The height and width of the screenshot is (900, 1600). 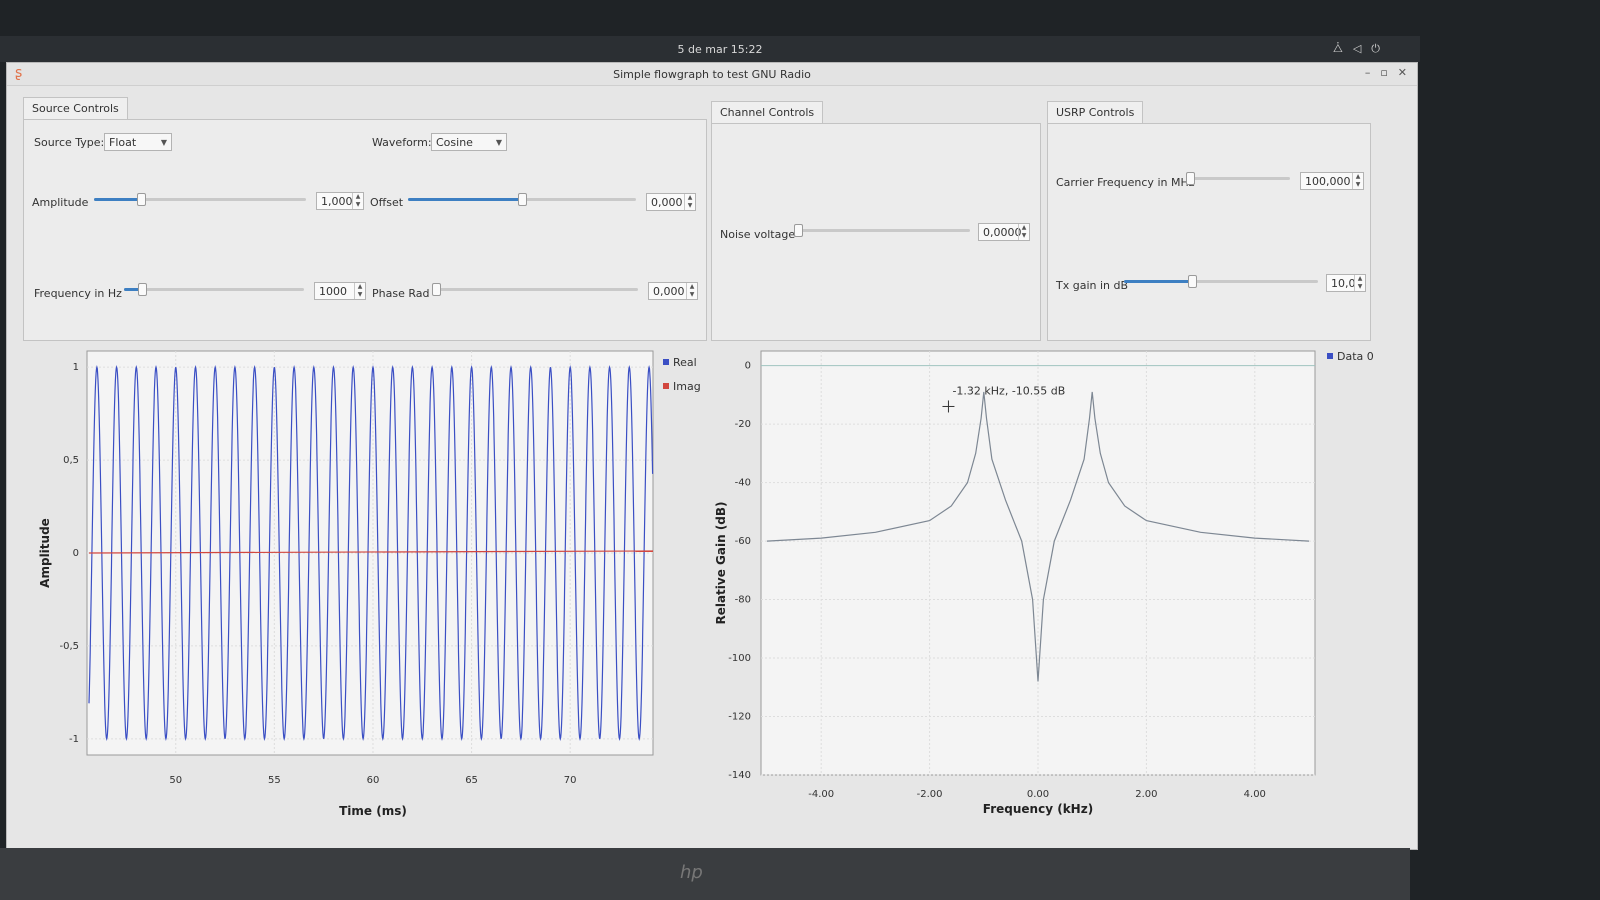 What do you see at coordinates (74, 739) in the screenshot?
I see `y-tick-label: -1` at bounding box center [74, 739].